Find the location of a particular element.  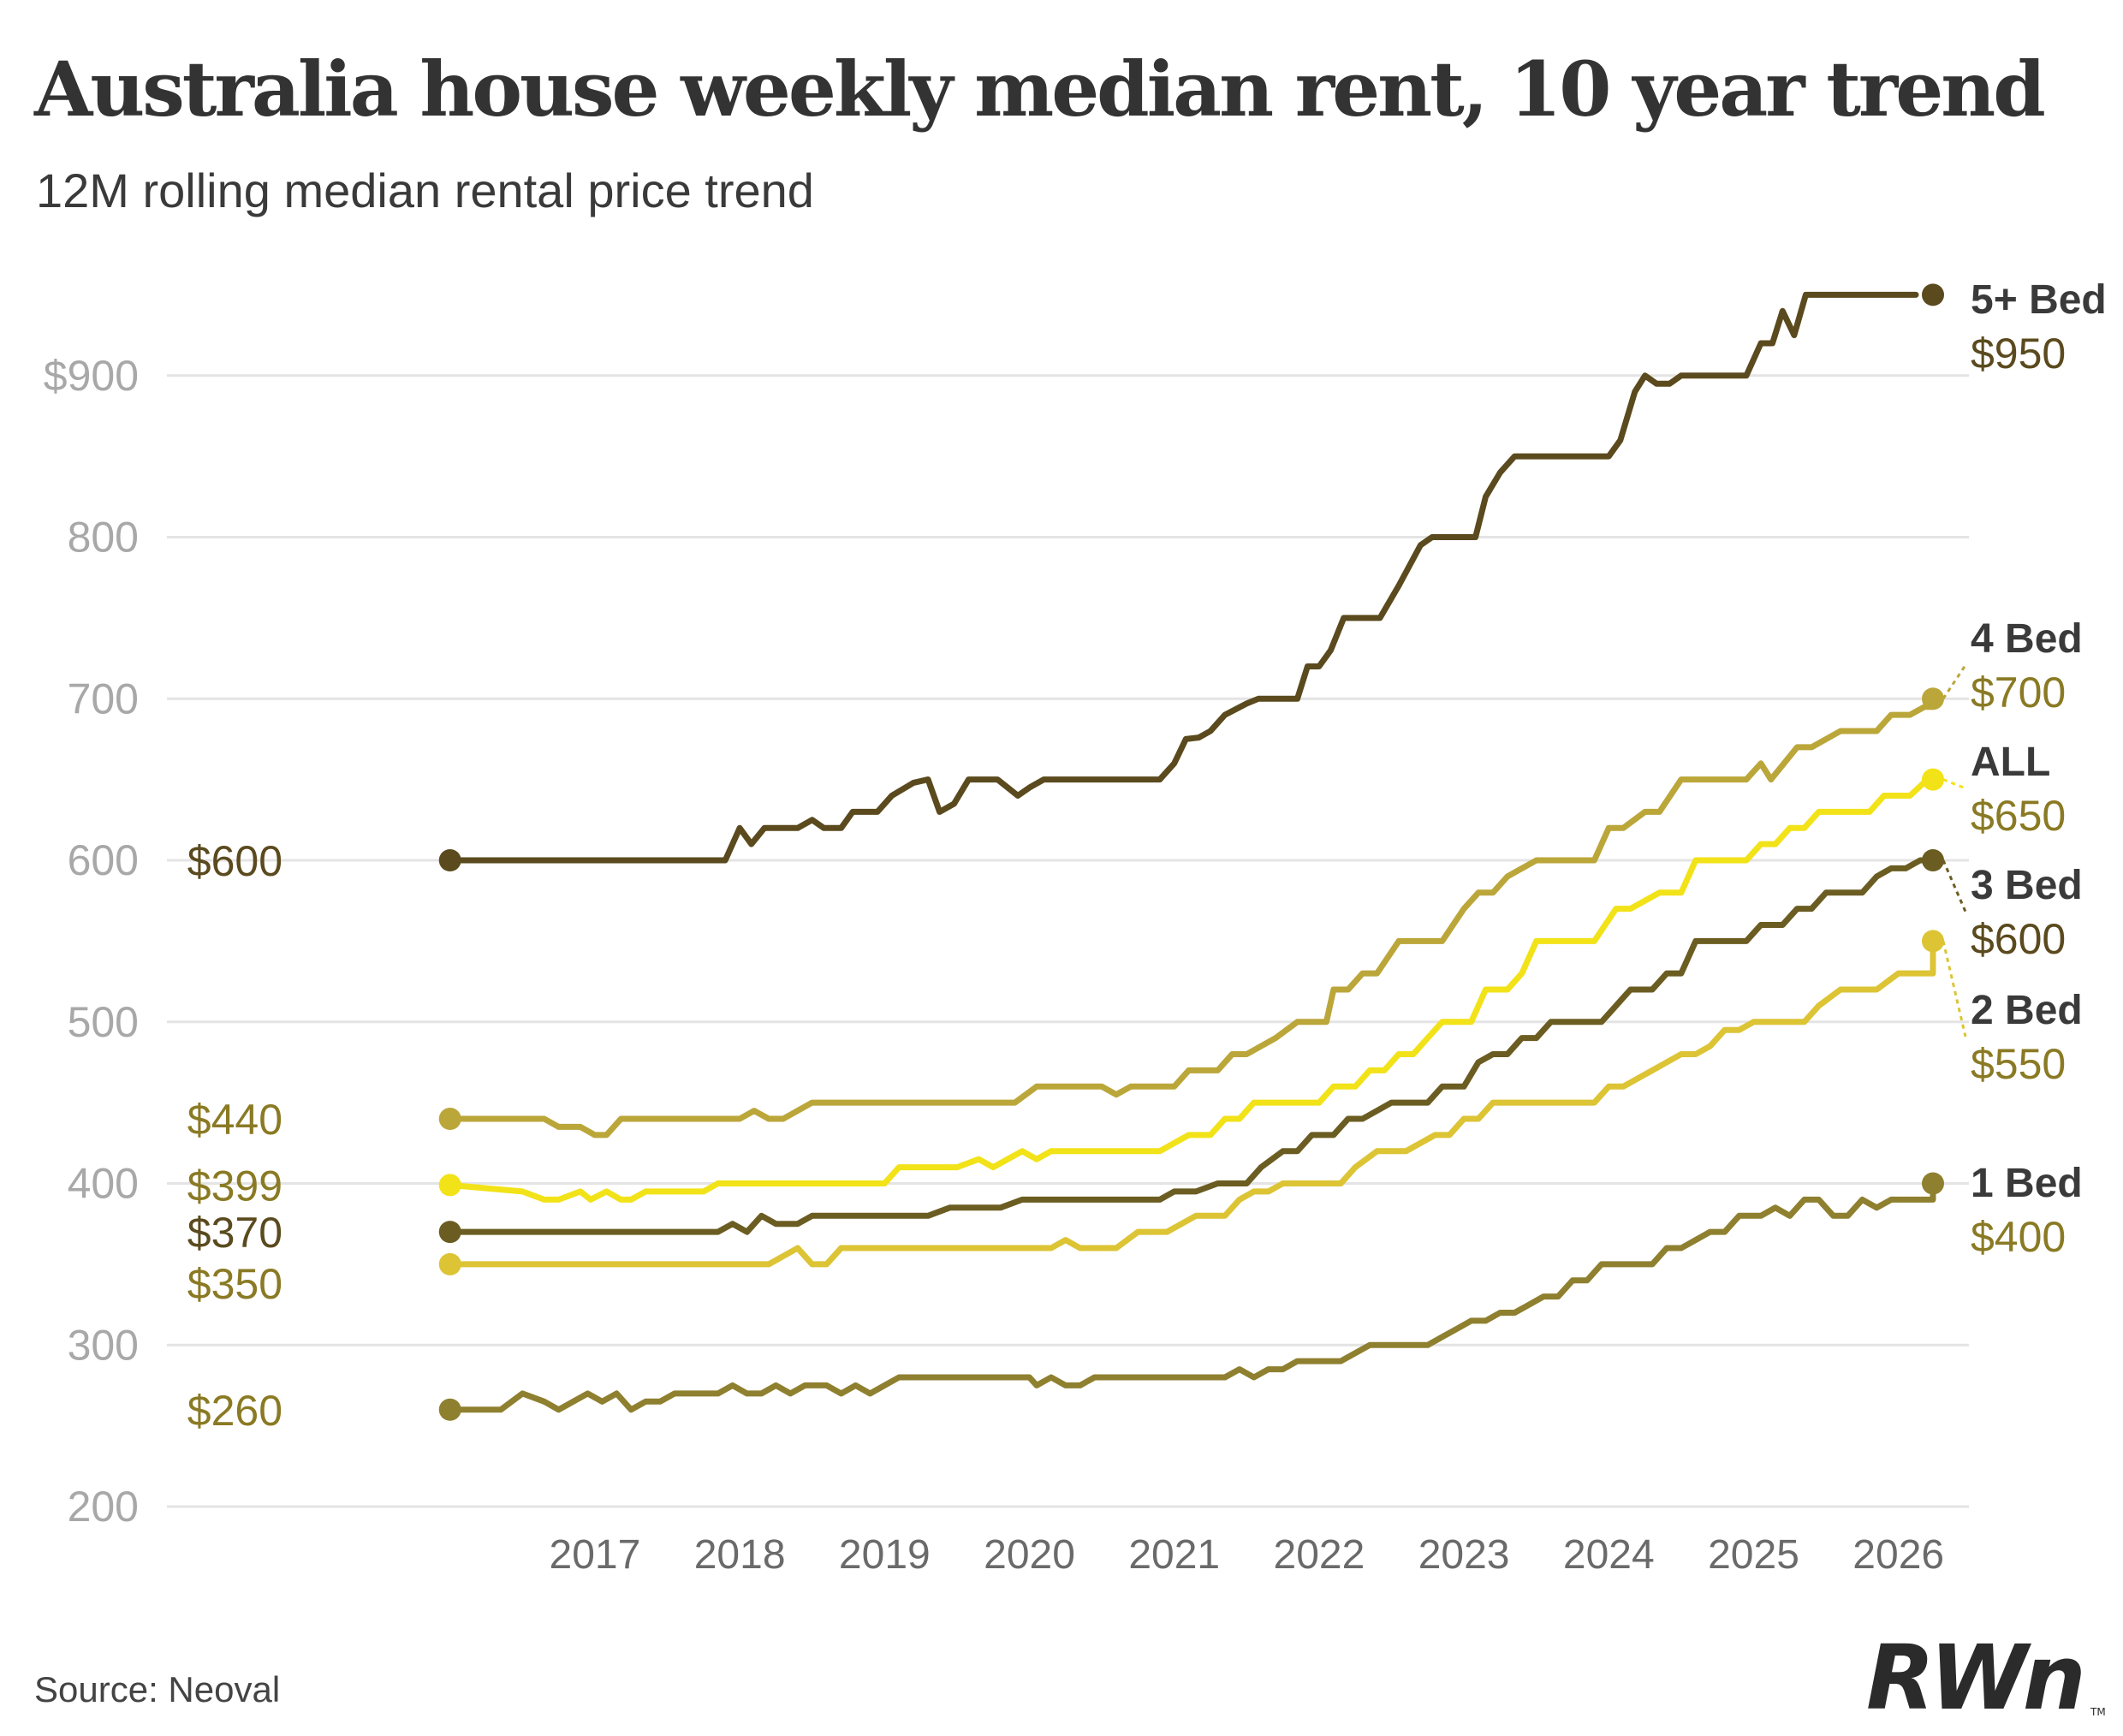

series-name-1-bed: 1 Bed is located at coordinates (2027, 1184).